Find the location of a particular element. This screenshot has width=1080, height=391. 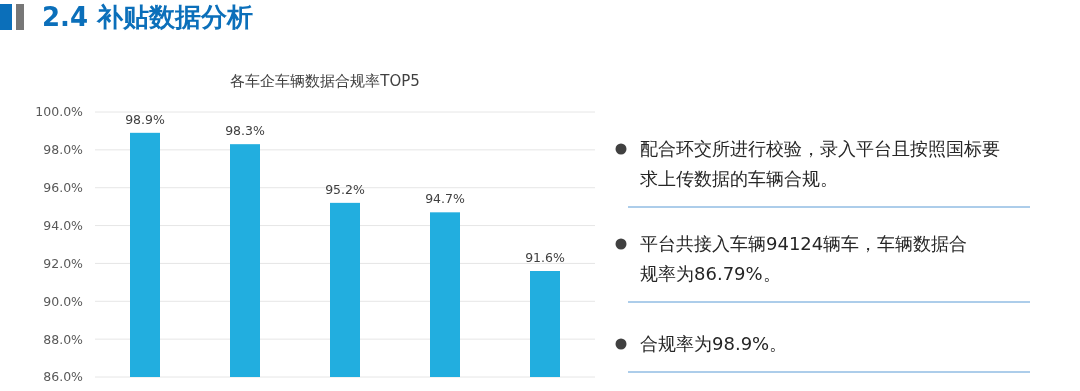

data-label: 95.2% is located at coordinates (345, 189).